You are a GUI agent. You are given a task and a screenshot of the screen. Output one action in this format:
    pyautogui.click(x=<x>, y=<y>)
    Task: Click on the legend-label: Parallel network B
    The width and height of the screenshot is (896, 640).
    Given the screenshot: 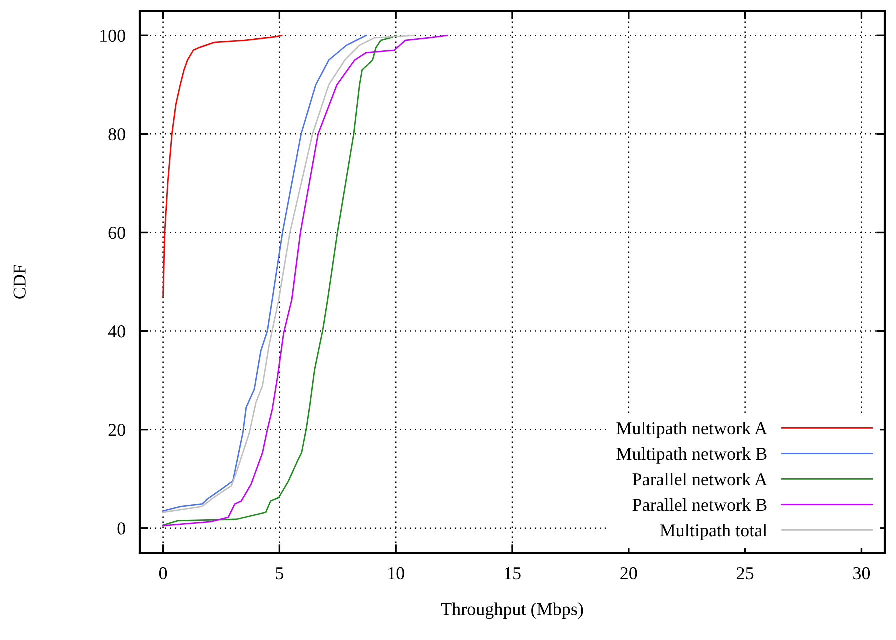 What is the action you would take?
    pyautogui.click(x=699, y=505)
    